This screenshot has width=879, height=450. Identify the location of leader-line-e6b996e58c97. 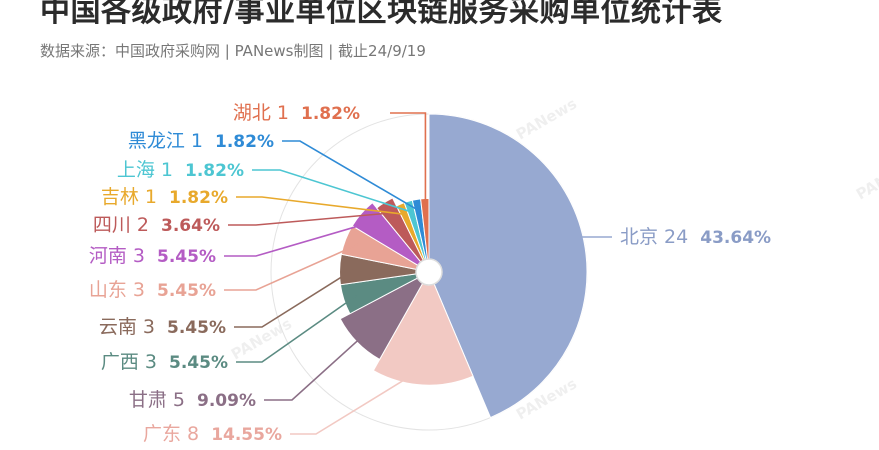
(408, 161).